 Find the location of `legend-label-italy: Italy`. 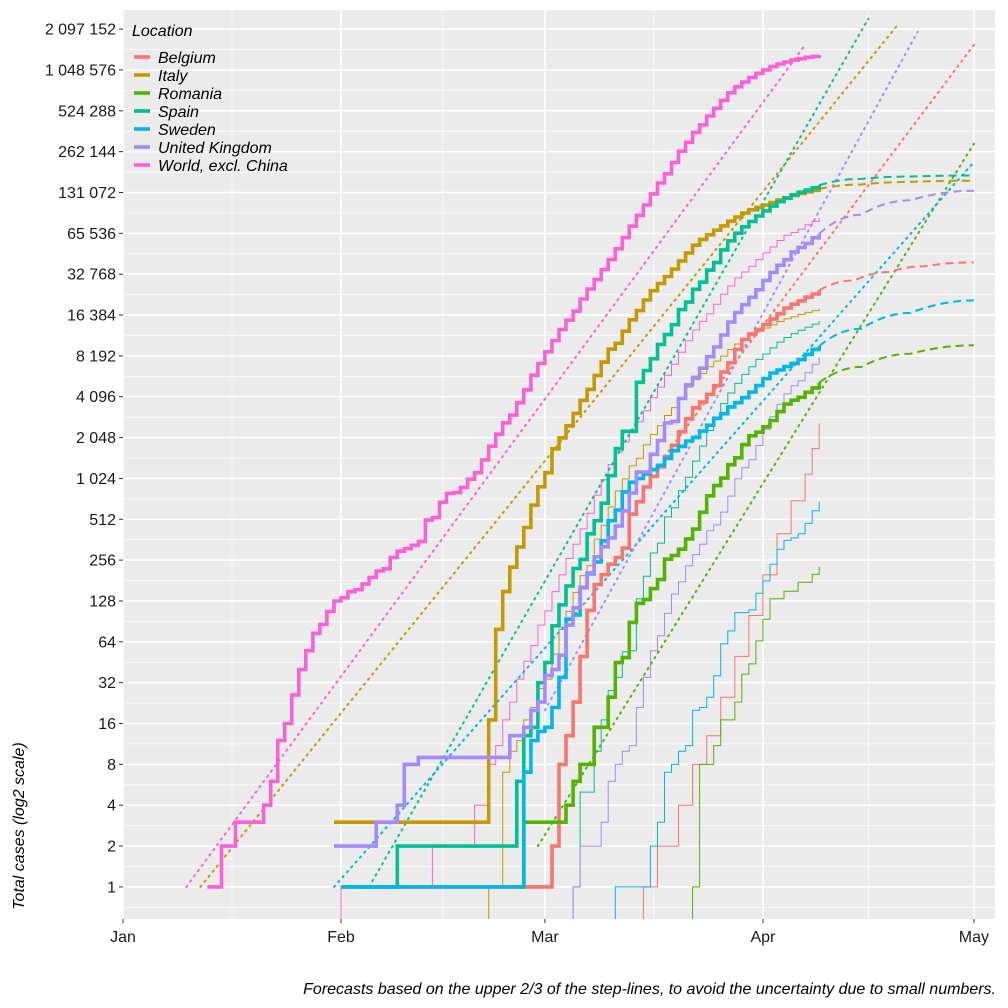

legend-label-italy: Italy is located at coordinates (173, 76).